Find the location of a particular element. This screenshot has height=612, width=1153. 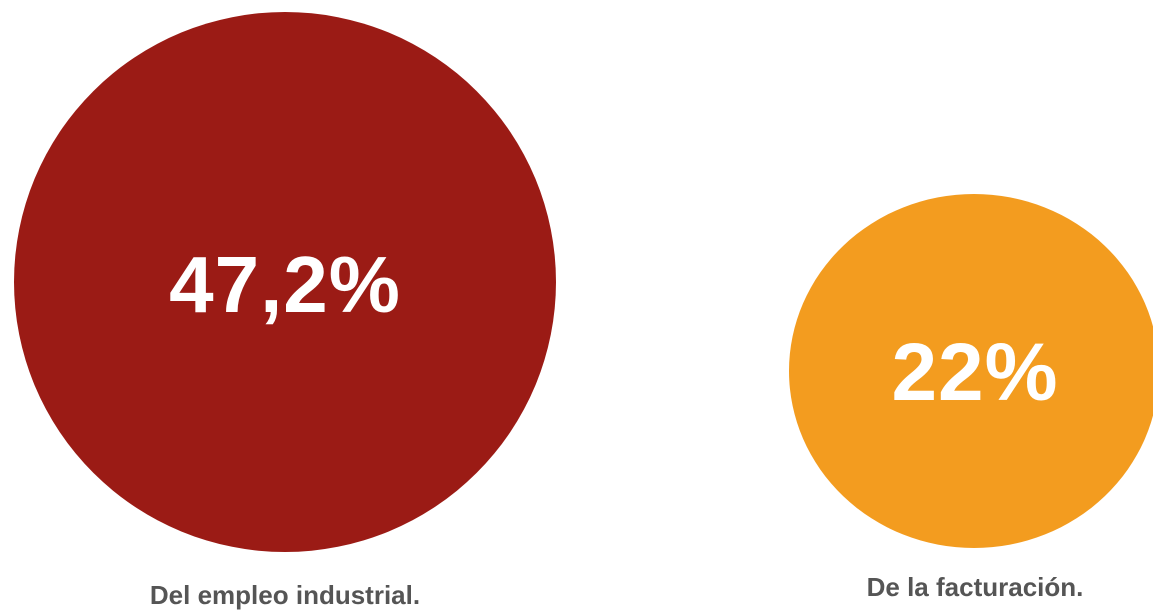

bubble-caption: Del empleo industrial. is located at coordinates (285, 595).